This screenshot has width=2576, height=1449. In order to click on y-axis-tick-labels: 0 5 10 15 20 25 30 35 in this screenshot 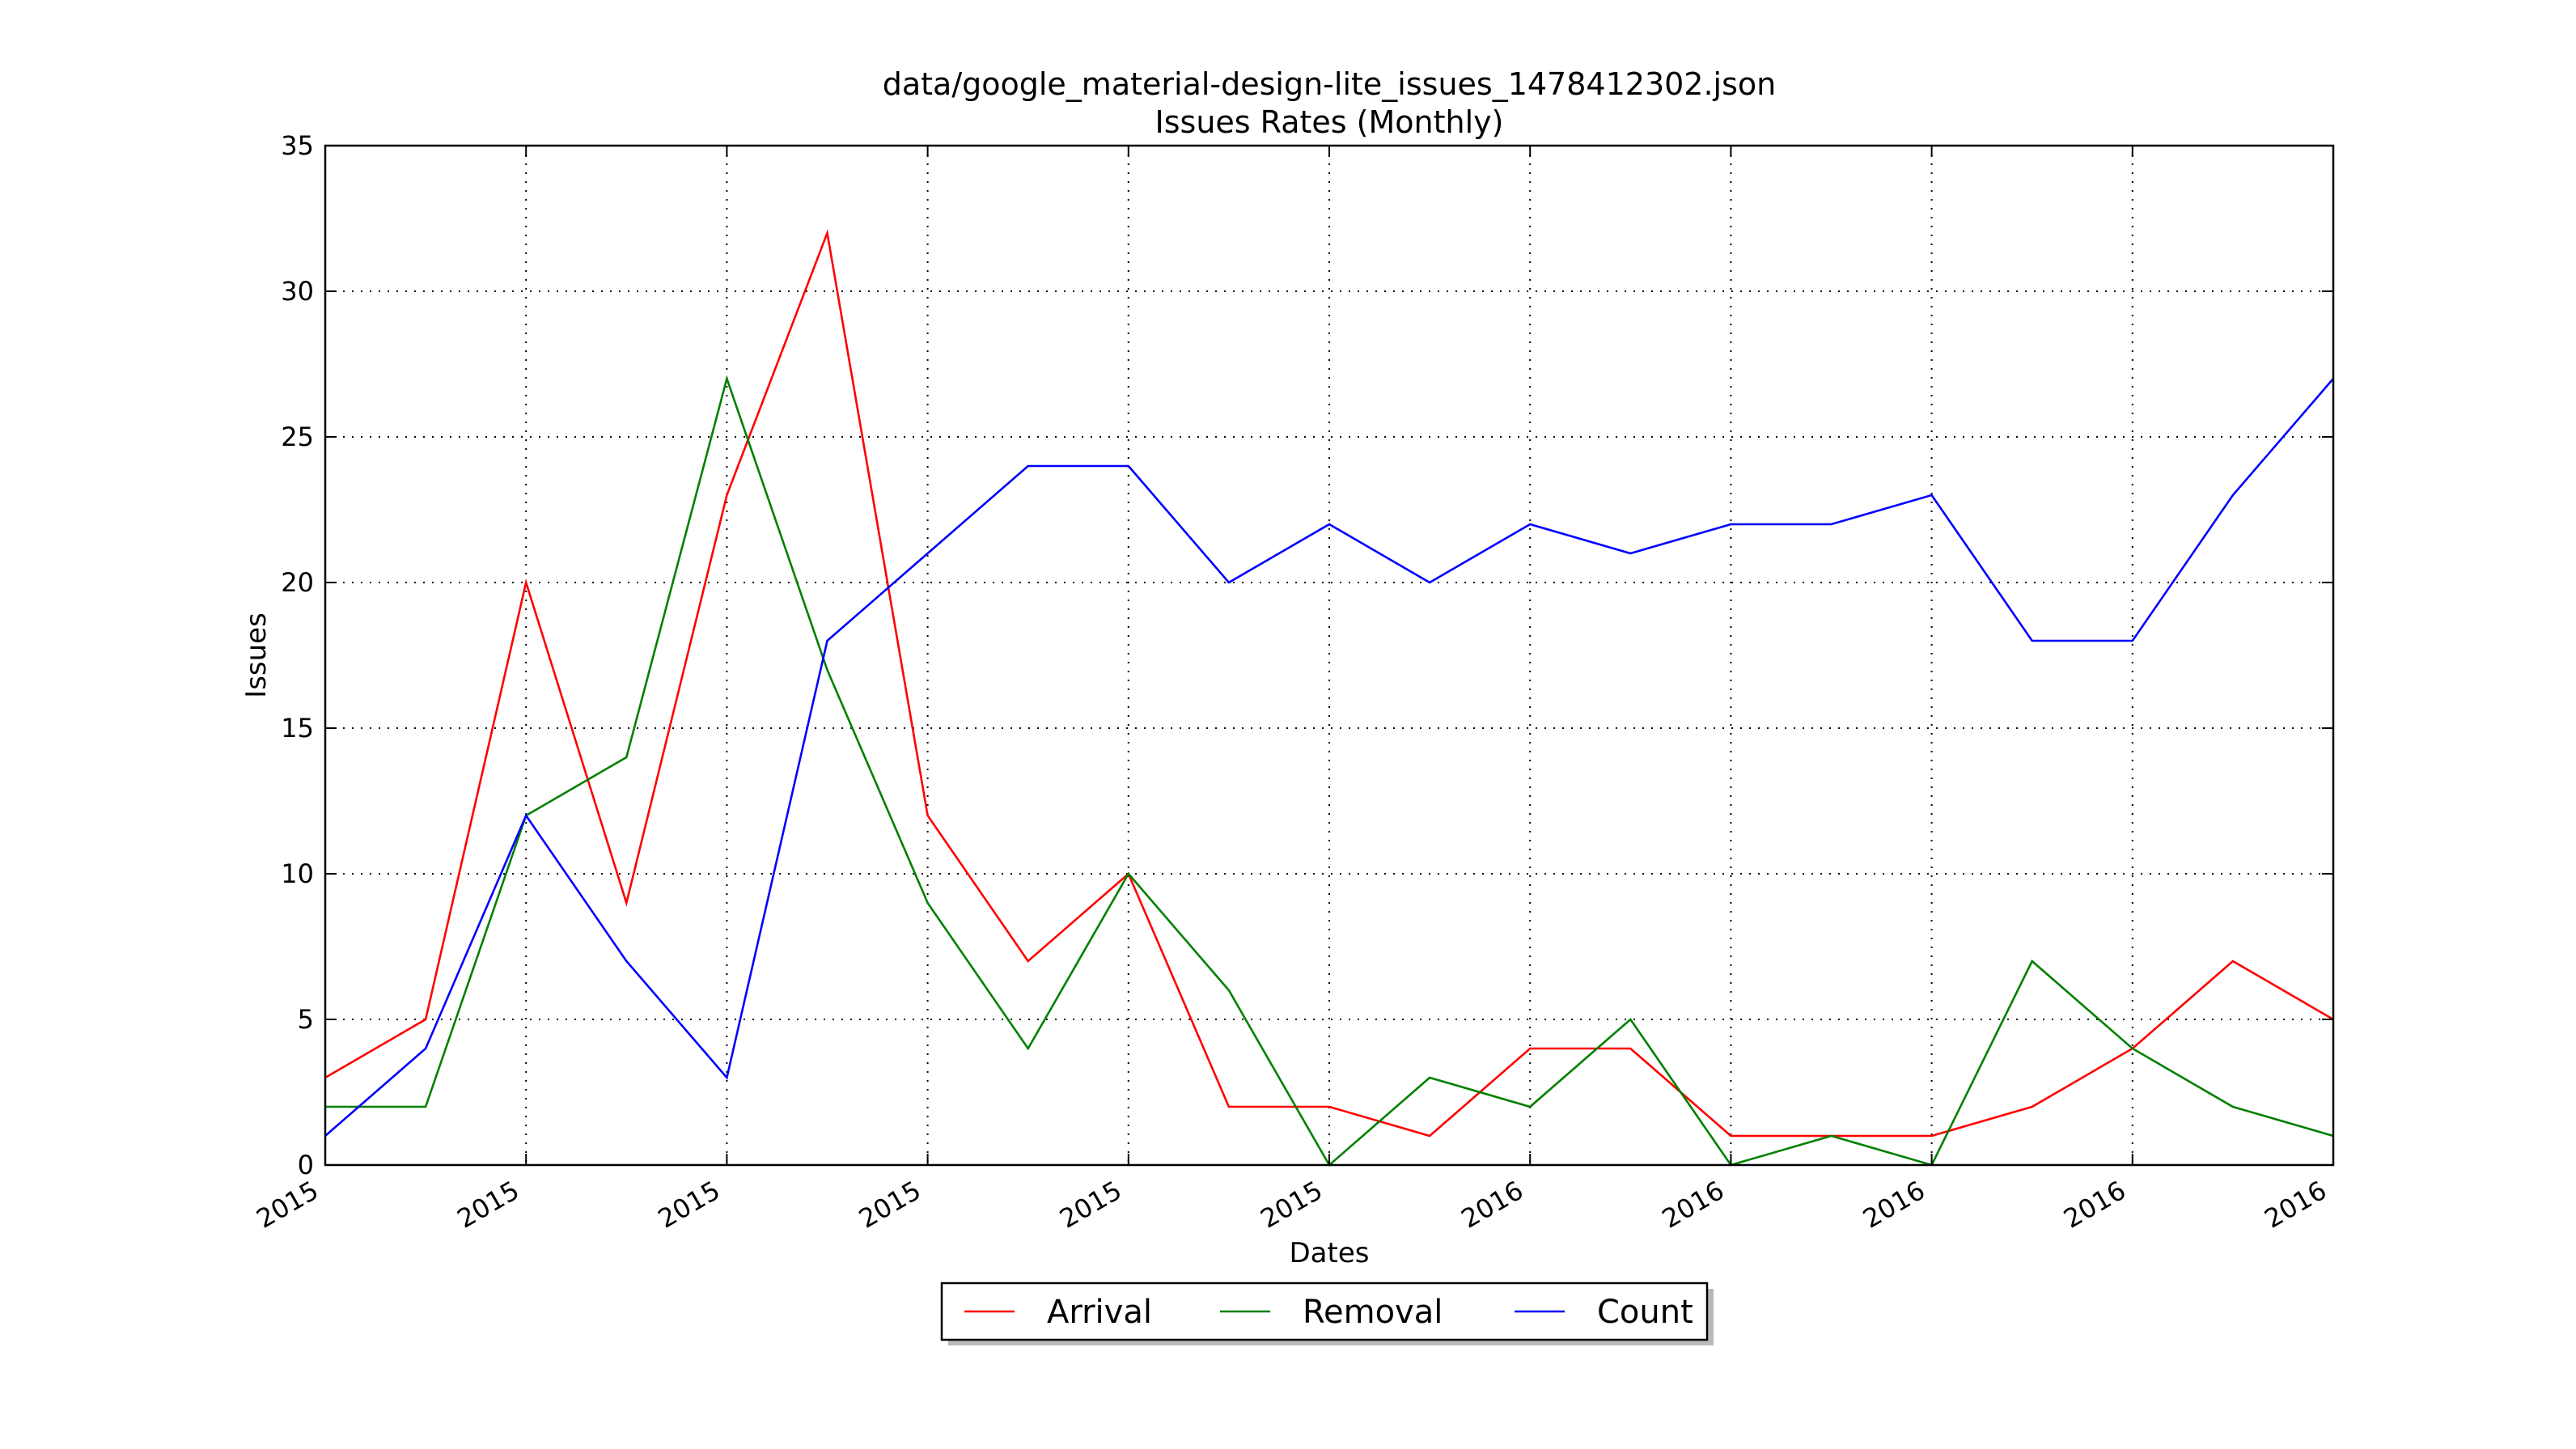, I will do `click(297, 655)`.